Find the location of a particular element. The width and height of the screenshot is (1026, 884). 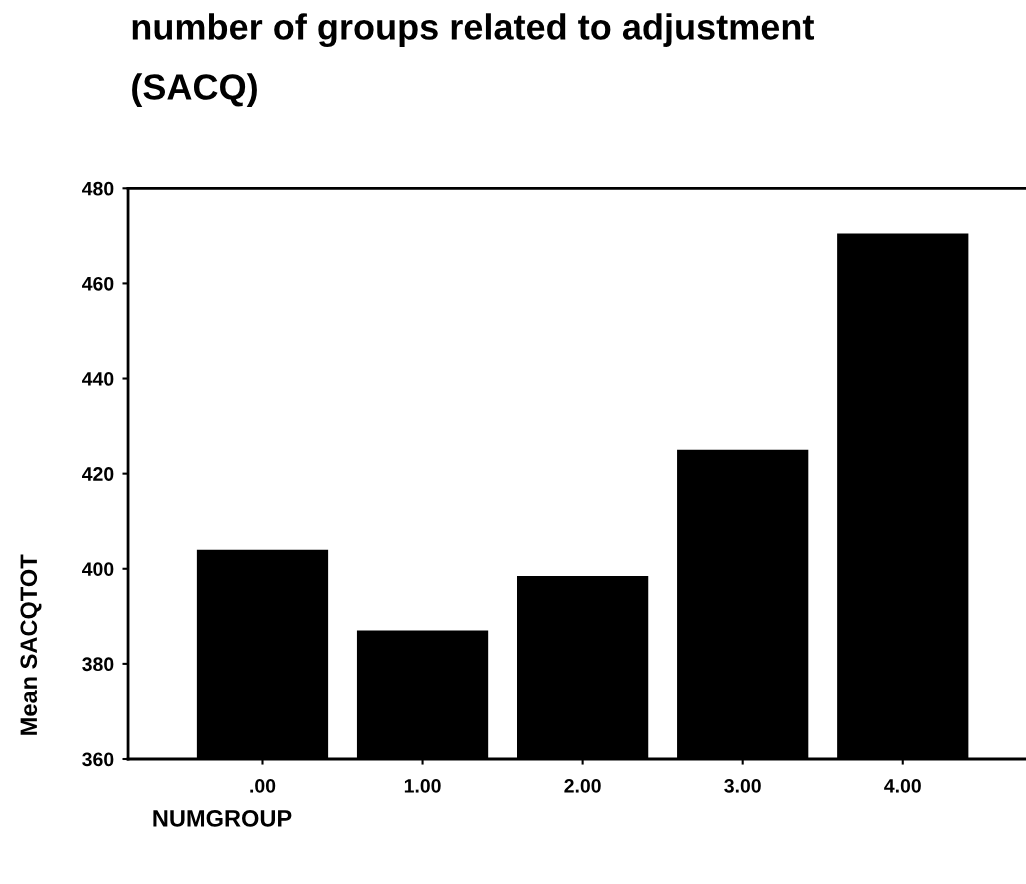

y-tick-label: 440 is located at coordinates (98, 379).